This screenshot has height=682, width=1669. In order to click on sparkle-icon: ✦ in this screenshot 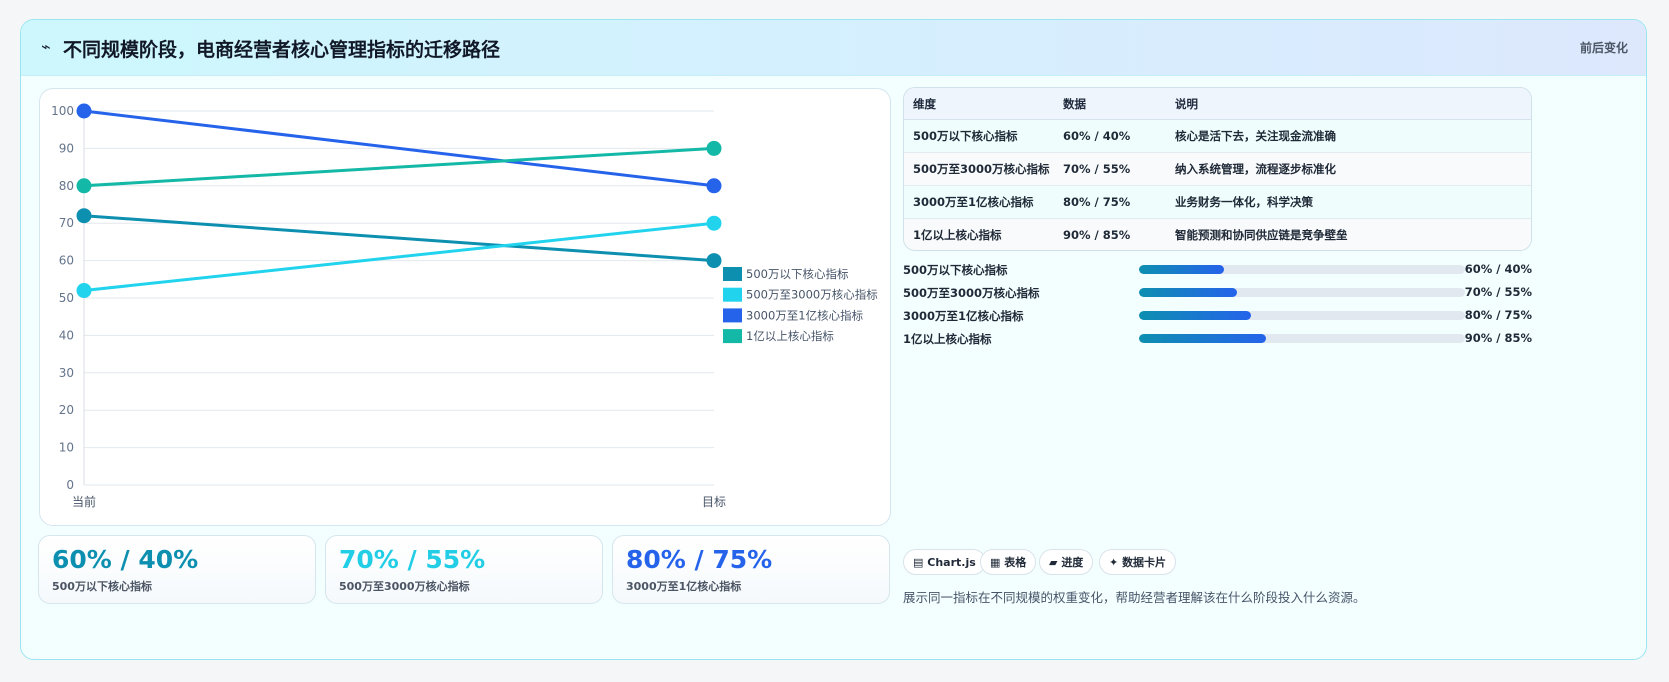, I will do `click(1114, 562)`.